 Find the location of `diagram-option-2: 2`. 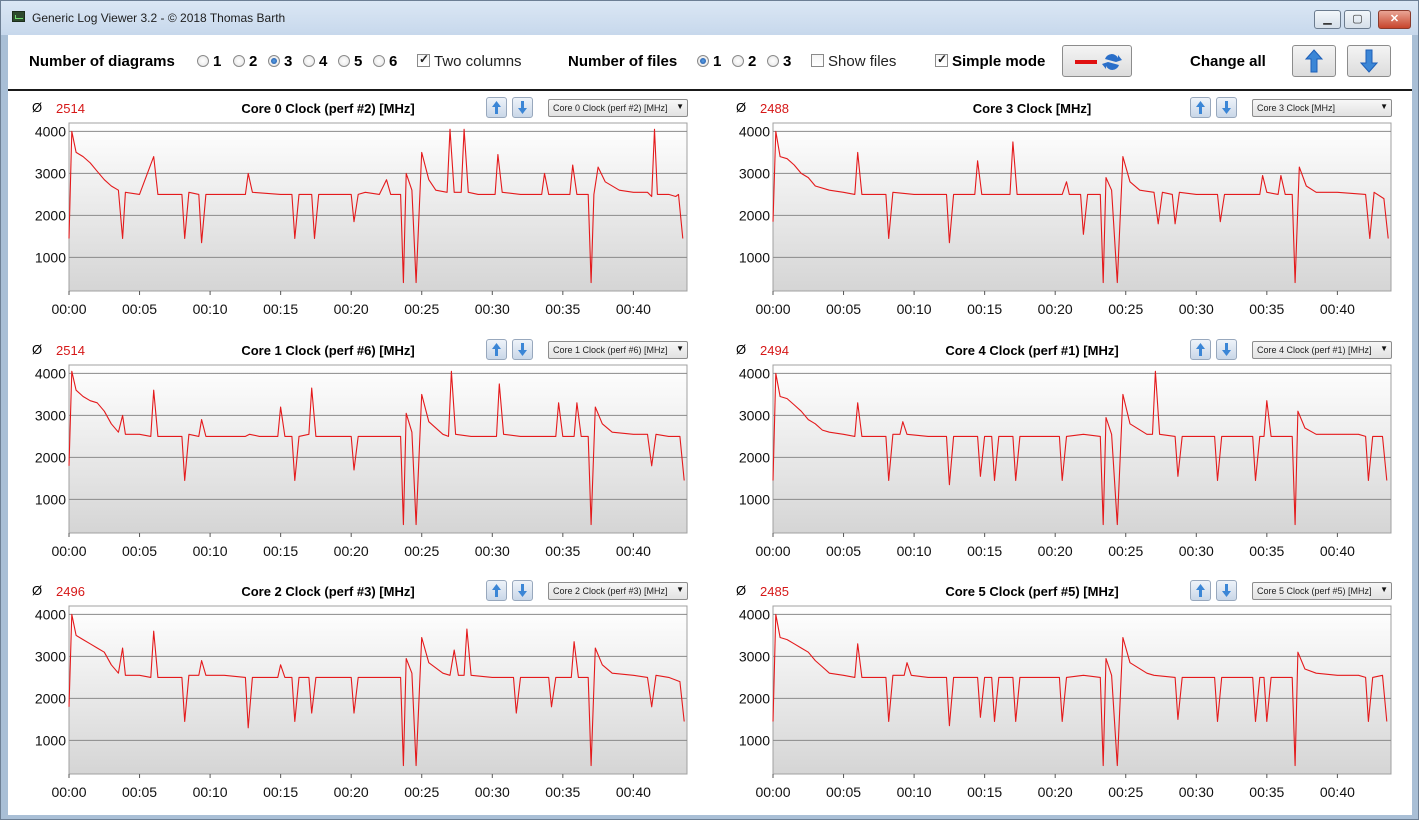

diagram-option-2: 2 is located at coordinates (253, 61).